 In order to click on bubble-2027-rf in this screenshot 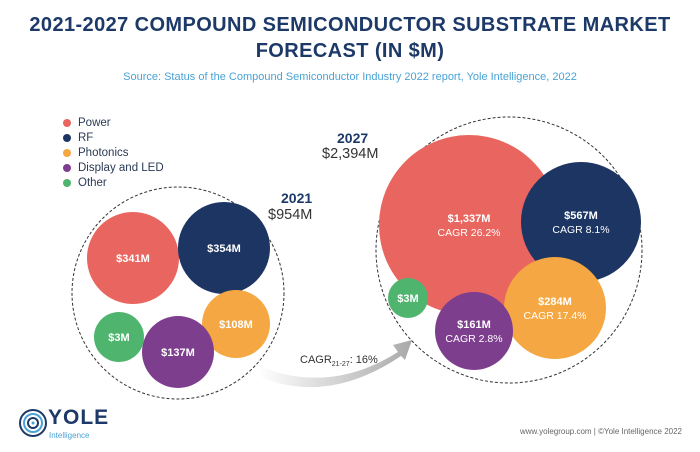, I will do `click(581, 222)`.